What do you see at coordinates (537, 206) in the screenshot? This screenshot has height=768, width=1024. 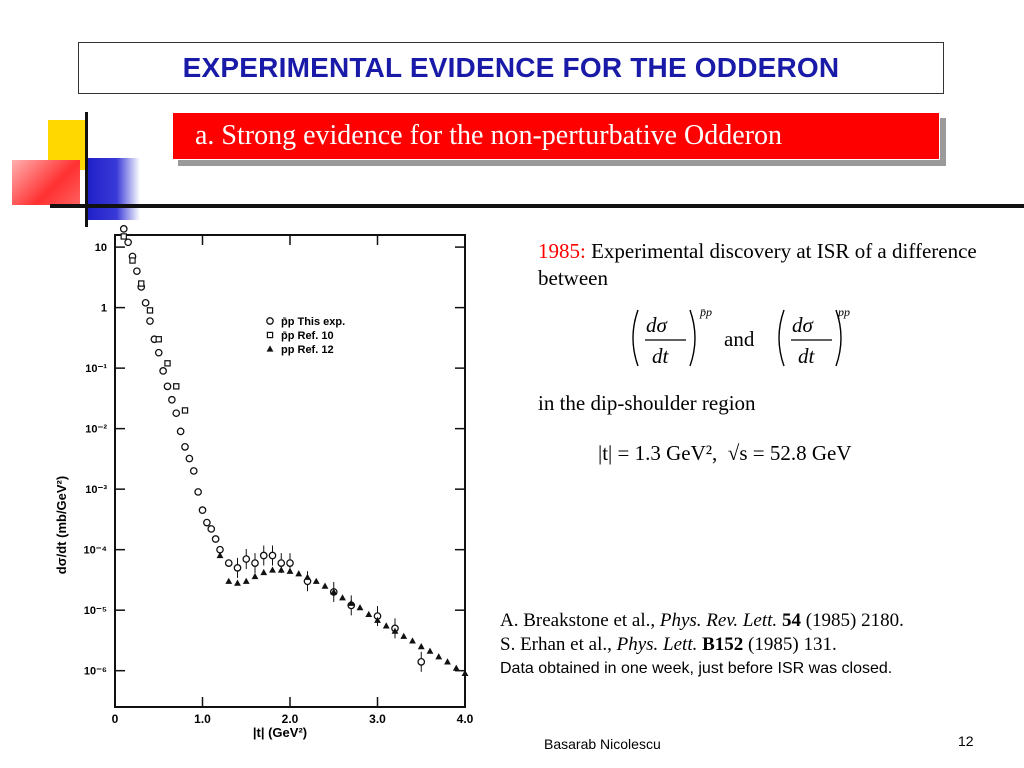 I see `decor-horizontal-line` at bounding box center [537, 206].